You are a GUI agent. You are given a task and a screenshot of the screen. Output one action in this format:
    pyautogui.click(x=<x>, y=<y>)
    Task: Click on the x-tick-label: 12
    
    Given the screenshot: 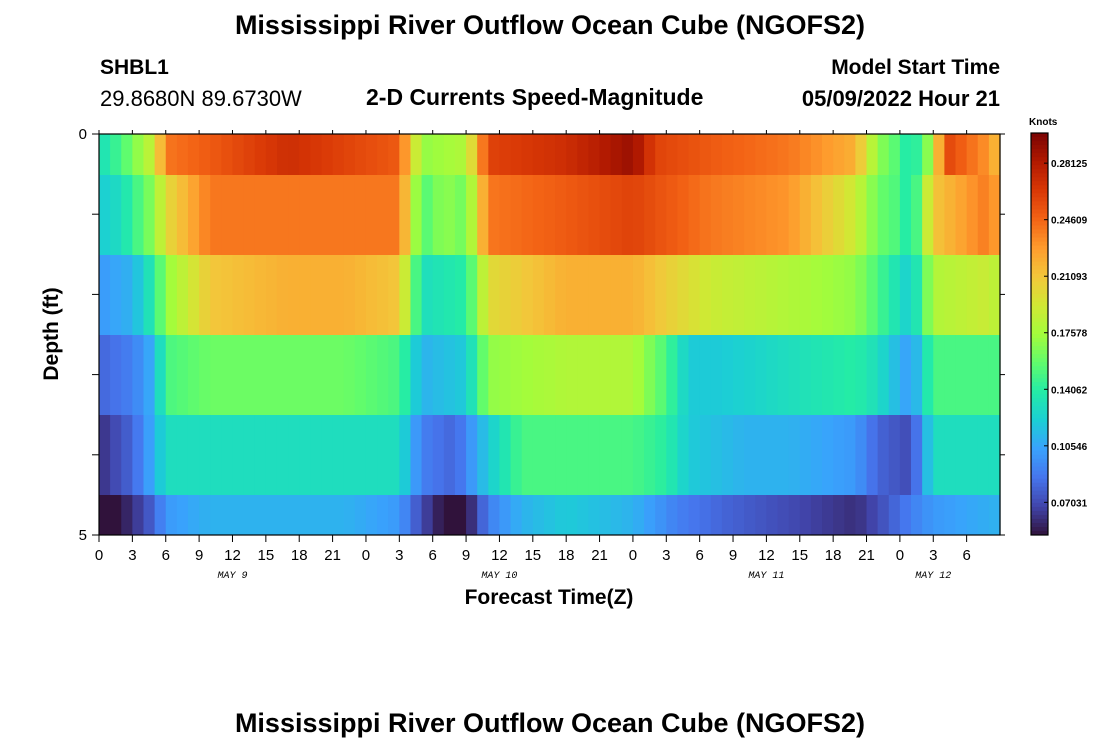 What is the action you would take?
    pyautogui.click(x=766, y=555)
    